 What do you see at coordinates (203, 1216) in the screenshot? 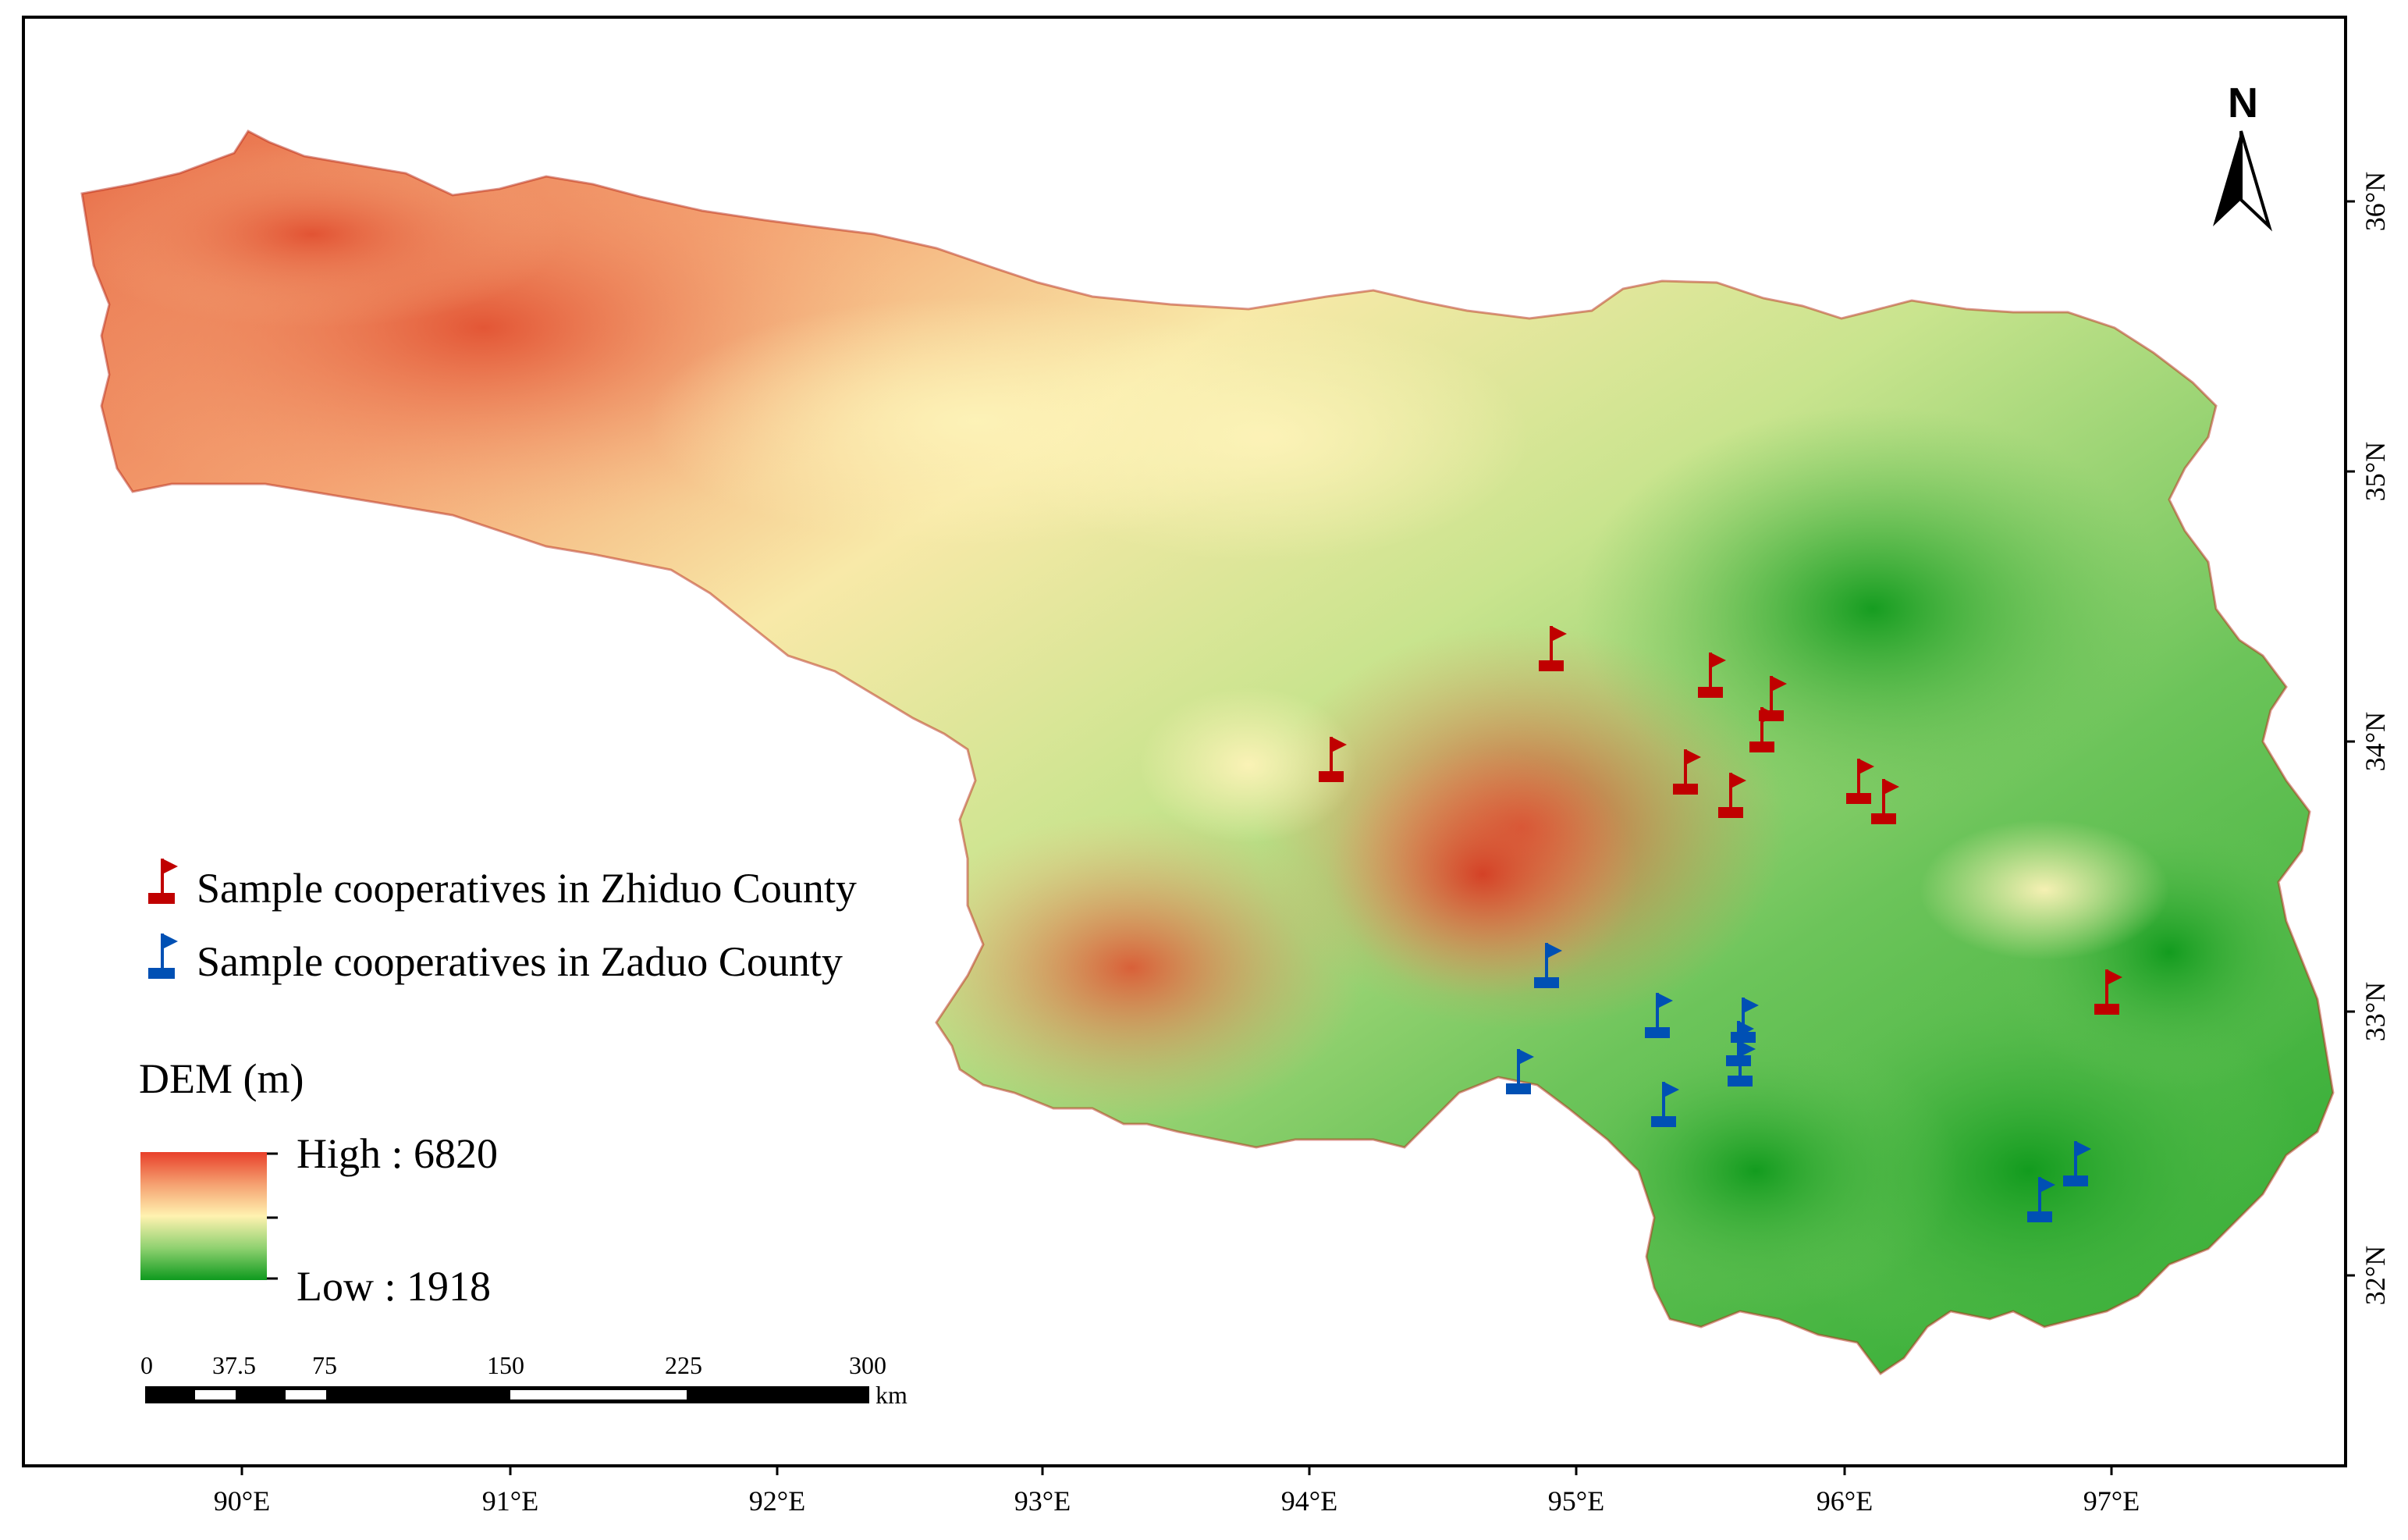
I see `dem-color-ramp` at bounding box center [203, 1216].